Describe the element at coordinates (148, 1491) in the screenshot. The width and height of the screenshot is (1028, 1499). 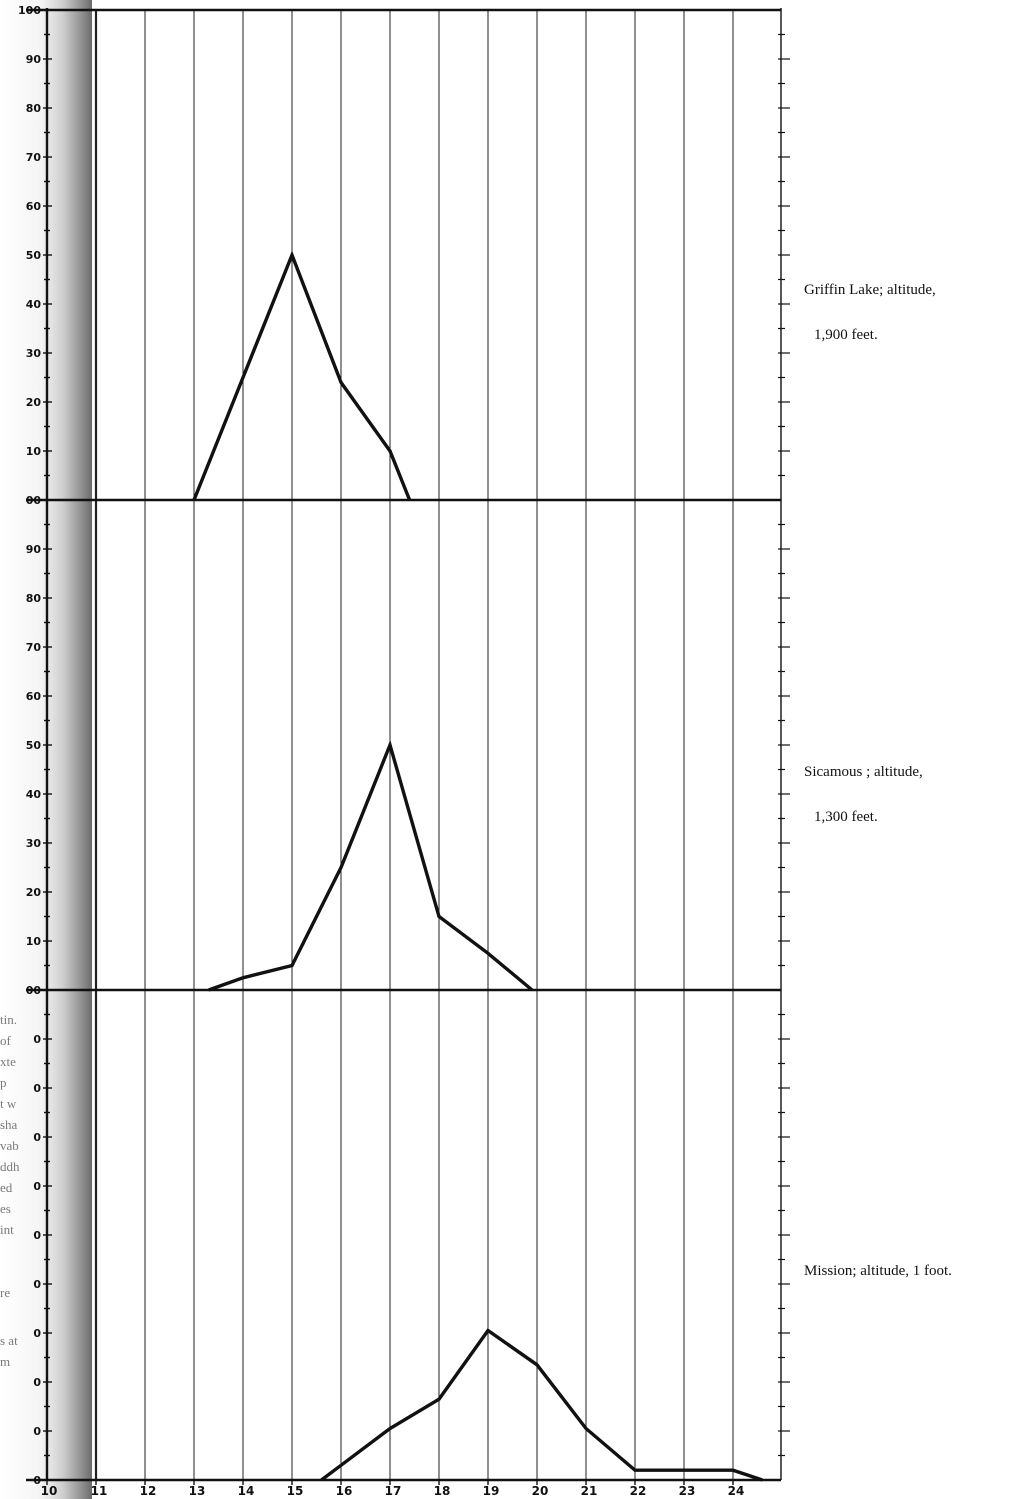
I see `x-tick-label: 12` at that location.